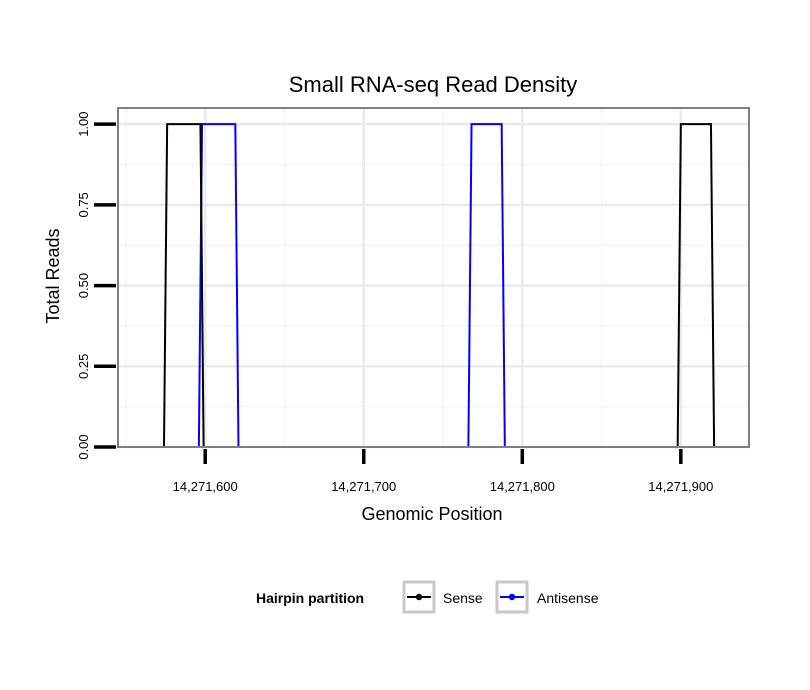 The image size is (810, 690). Describe the element at coordinates (433, 84) in the screenshot. I see `chart-title: Small RNA-seq Read Density` at that location.